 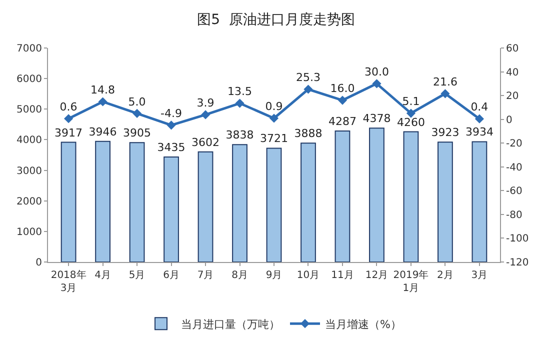 I want to click on y-tick-label: 0, so click(x=39, y=263).